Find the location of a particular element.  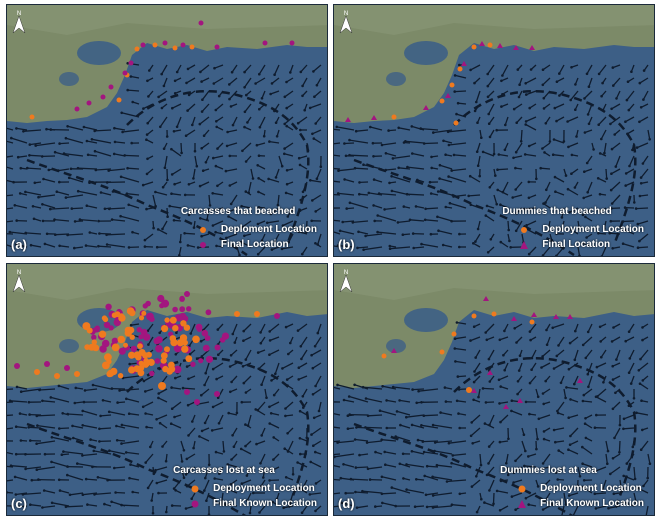

lake is located at coordinates (426, 320).